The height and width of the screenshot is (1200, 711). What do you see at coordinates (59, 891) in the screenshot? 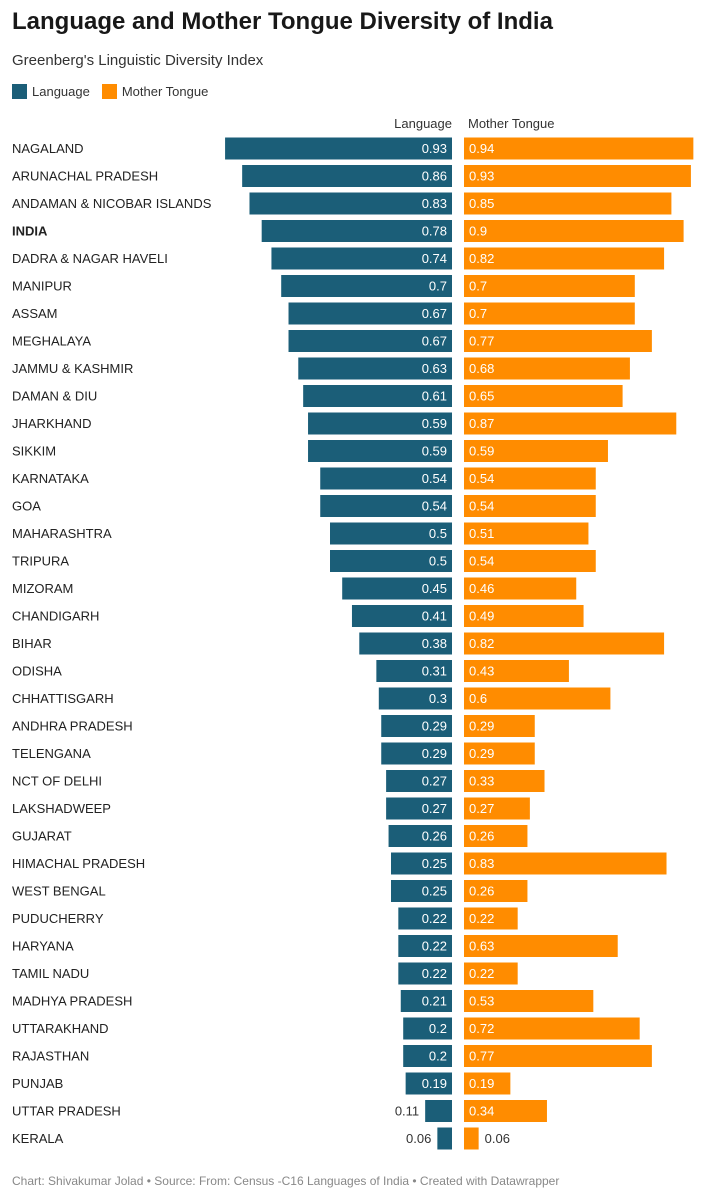
I see `category-label: WEST BENGAL` at bounding box center [59, 891].